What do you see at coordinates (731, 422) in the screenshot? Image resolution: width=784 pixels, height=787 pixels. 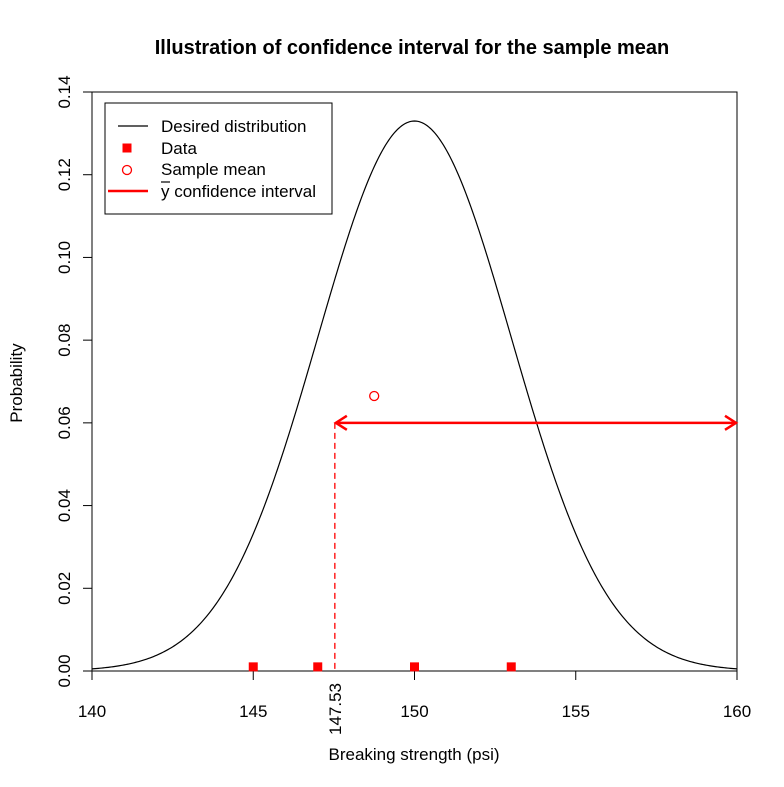 I see `ci-arrow-head-right` at bounding box center [731, 422].